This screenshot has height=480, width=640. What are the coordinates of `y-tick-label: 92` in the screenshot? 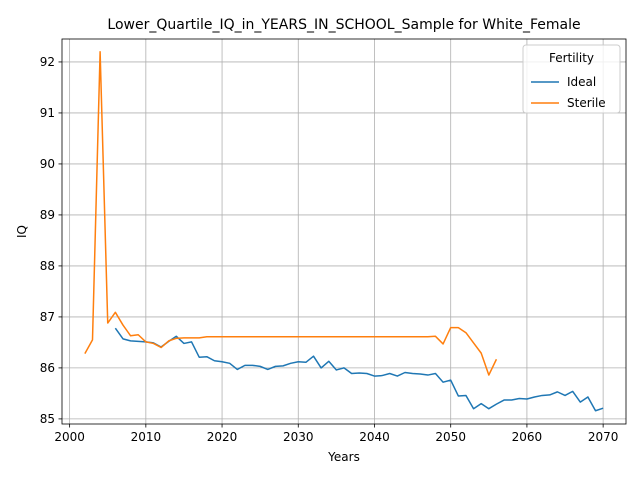 It's located at (47, 62).